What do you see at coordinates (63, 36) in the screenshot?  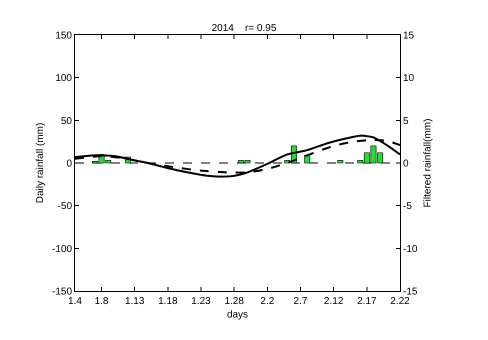 I see `y-tick-label: 150` at bounding box center [63, 36].